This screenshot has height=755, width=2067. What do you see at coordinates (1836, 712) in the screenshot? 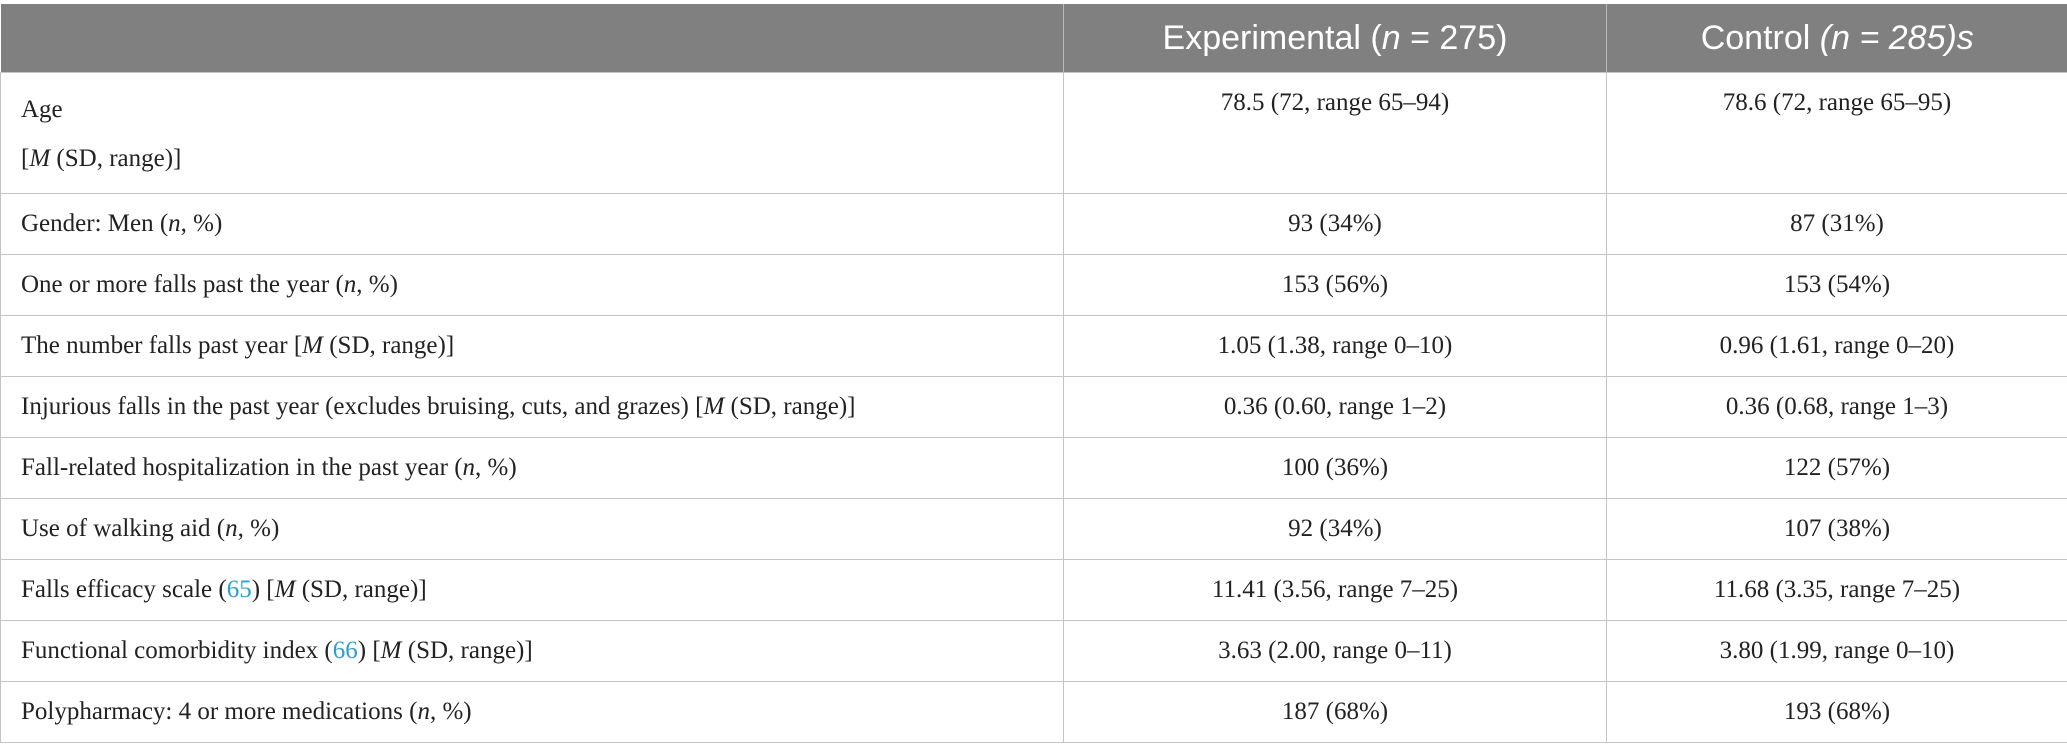
I see `cell-control: 193 (68%)` at bounding box center [1836, 712].